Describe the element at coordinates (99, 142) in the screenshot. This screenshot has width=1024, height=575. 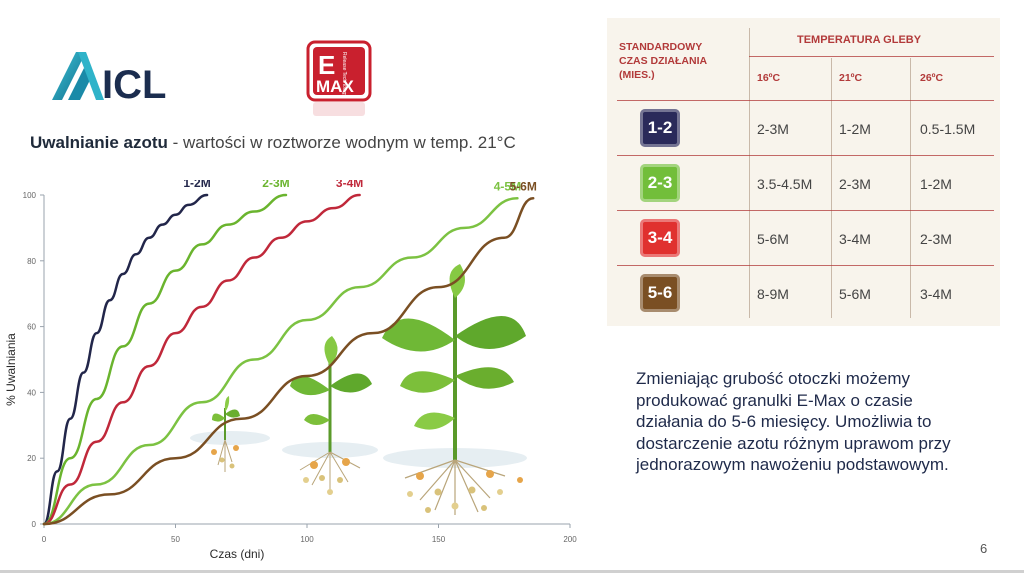
I see `chart-title-bold: Uwalnianie azotu` at that location.